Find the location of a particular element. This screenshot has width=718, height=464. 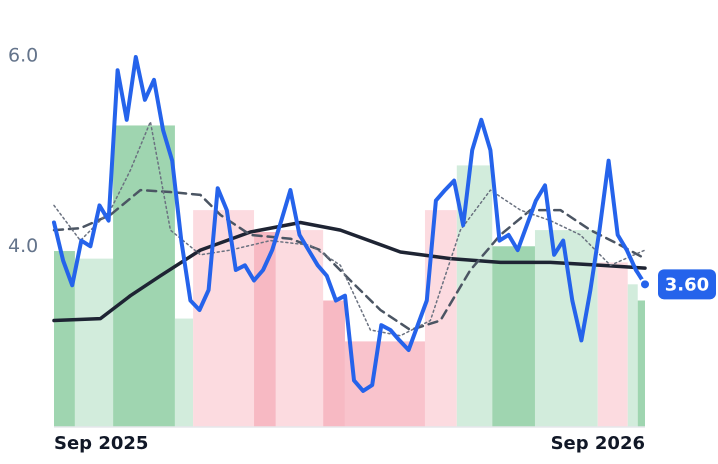

value-badge is located at coordinates (687, 284).